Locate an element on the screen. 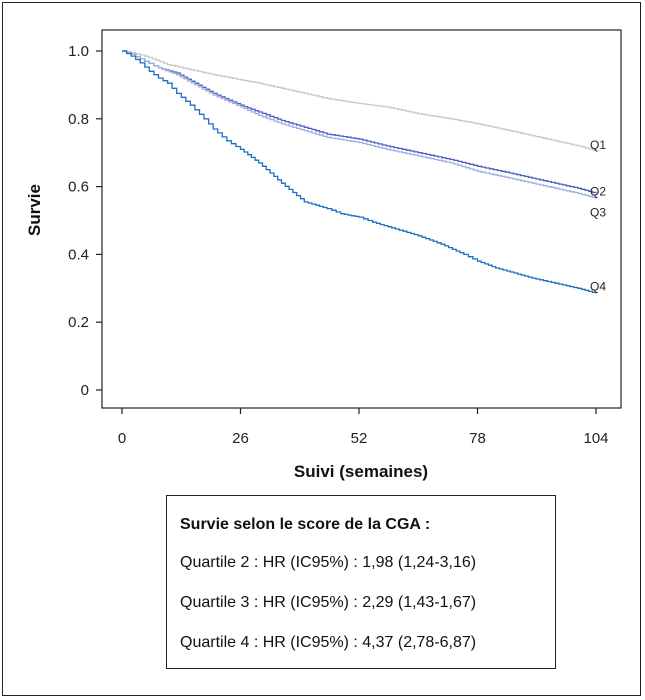 This screenshot has height=700, width=645. y-tick-label: 0 is located at coordinates (85, 390).